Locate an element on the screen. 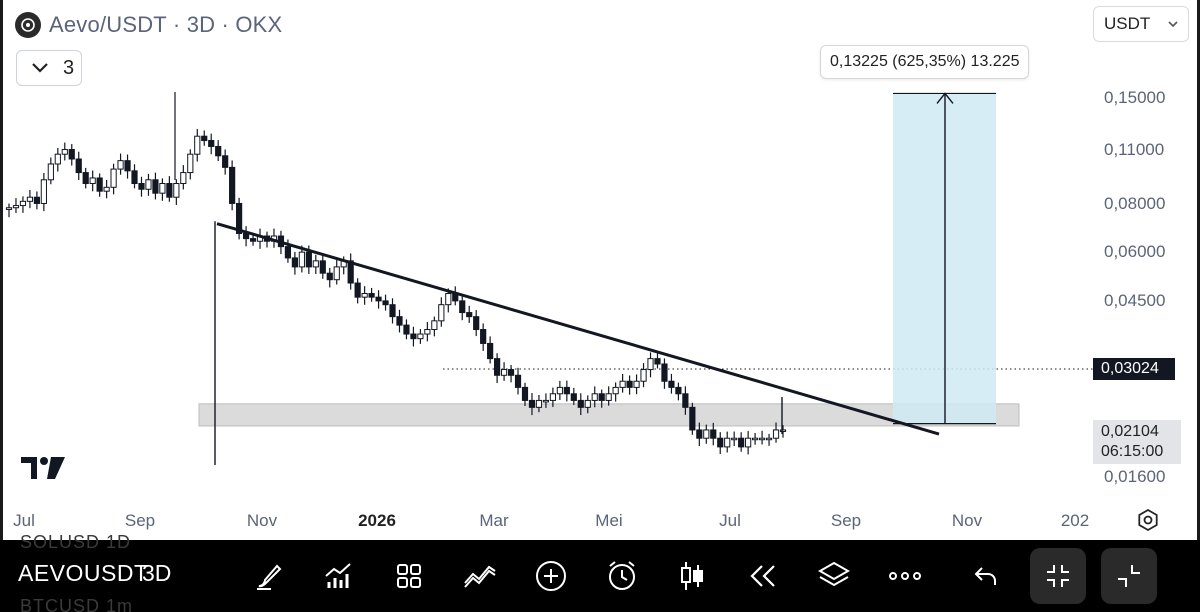 The width and height of the screenshot is (1200, 612). layouts-button is located at coordinates (409, 576).